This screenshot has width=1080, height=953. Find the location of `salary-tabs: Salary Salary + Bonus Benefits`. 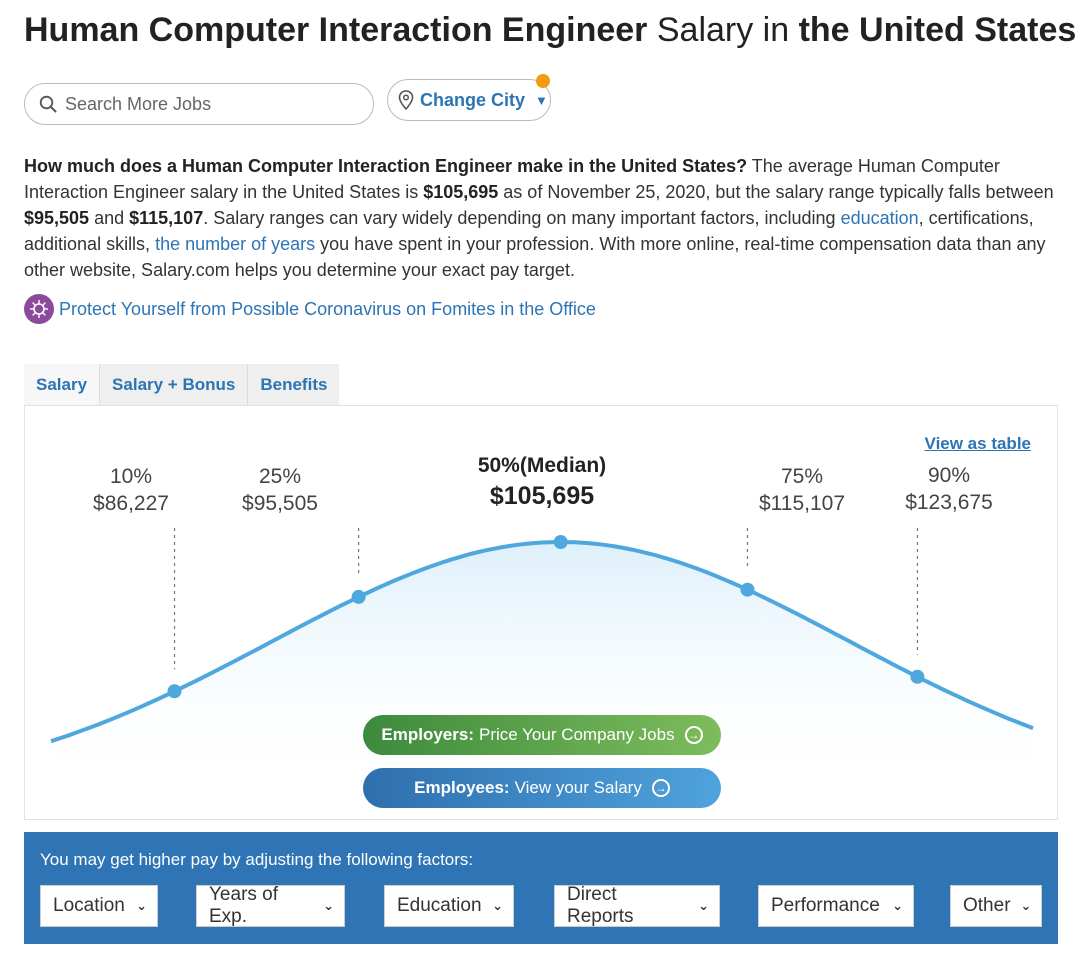

salary-tabs: Salary Salary + Bonus Benefits is located at coordinates (182, 385).